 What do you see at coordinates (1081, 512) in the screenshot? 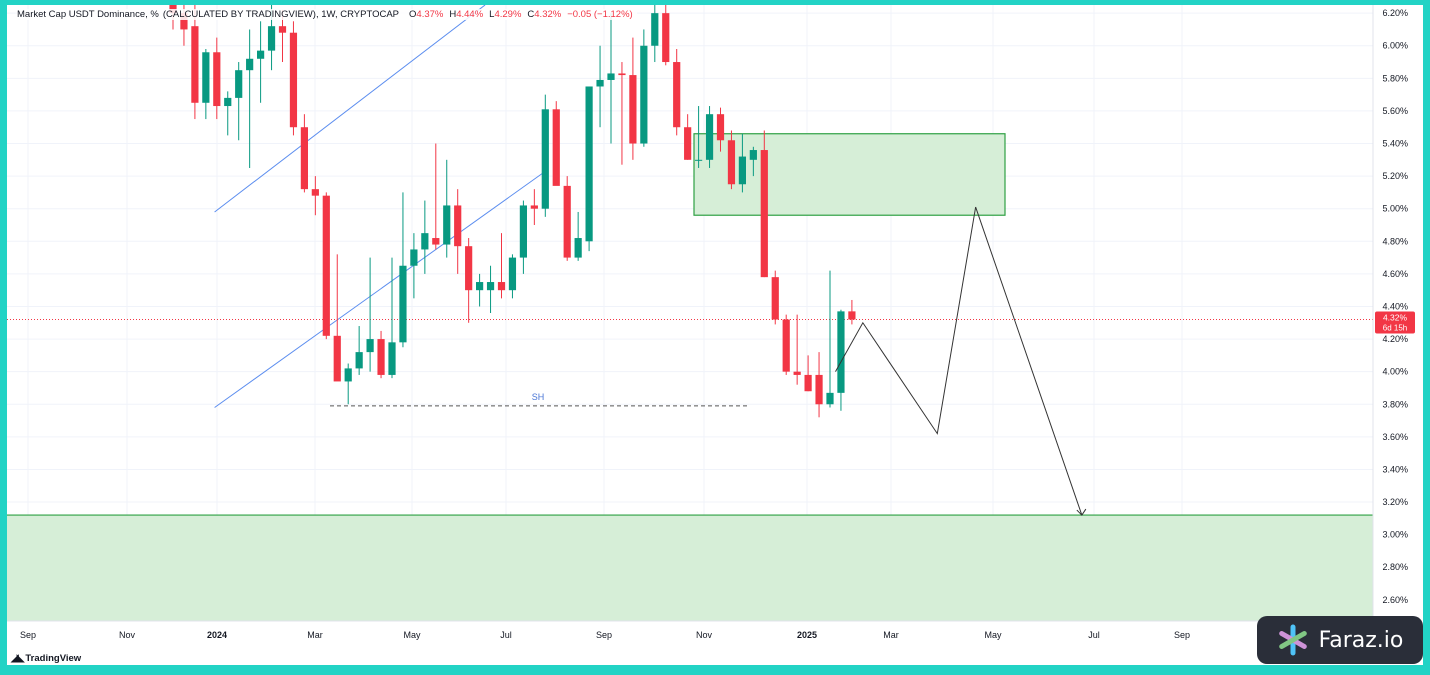
I see `projection-arrowhead` at bounding box center [1081, 512].